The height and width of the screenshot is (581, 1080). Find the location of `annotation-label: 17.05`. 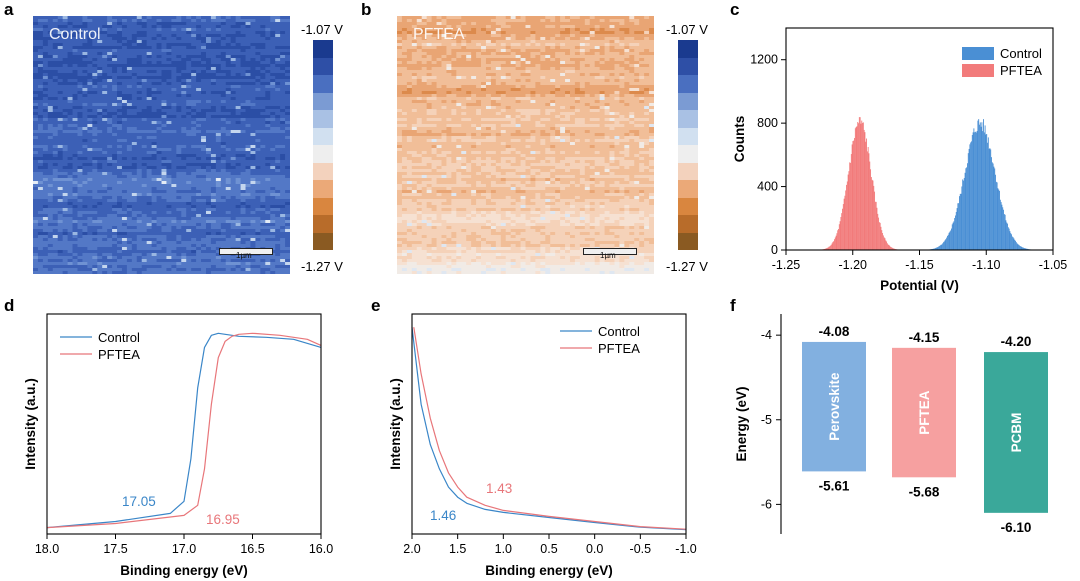

annotation-label: 17.05 is located at coordinates (139, 501).